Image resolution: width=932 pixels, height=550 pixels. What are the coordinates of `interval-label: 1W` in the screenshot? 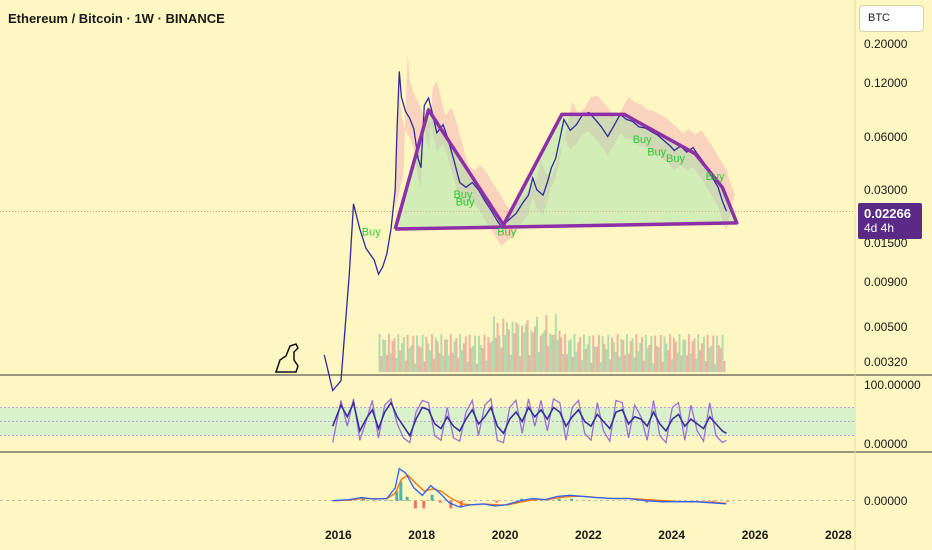 It's located at (144, 18).